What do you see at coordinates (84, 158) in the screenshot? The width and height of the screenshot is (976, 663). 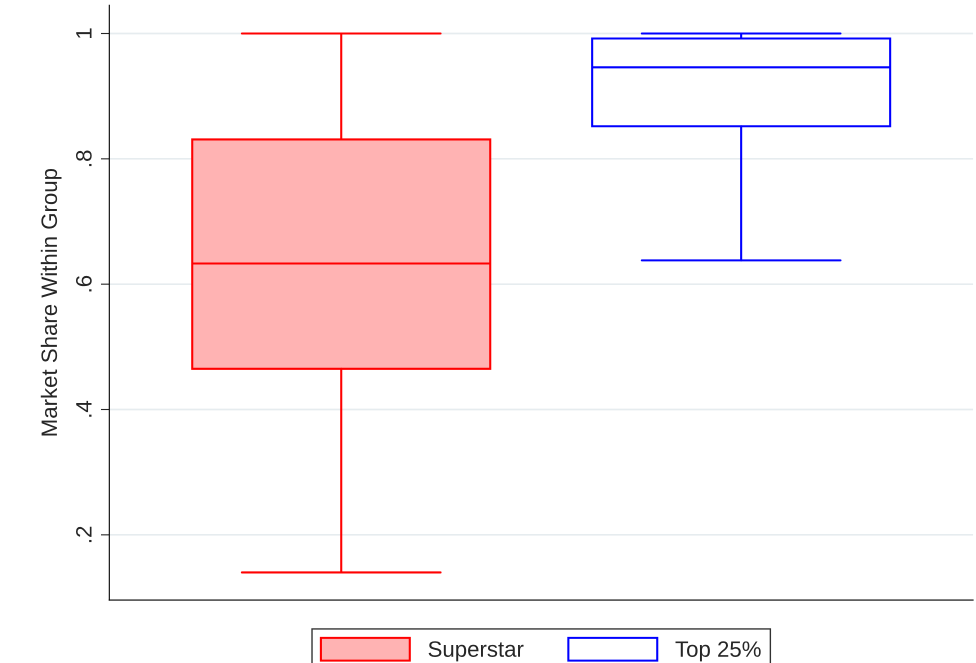 I see `y-tick-label: .8` at bounding box center [84, 158].